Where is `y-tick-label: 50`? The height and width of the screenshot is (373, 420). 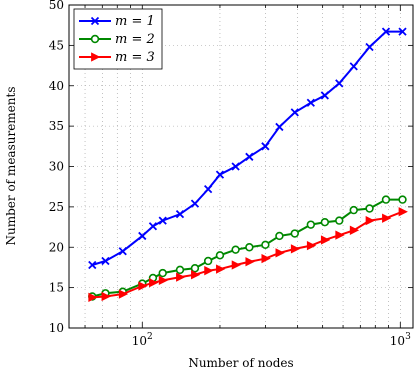 y-tick-label: 50 is located at coordinates (56, 6).